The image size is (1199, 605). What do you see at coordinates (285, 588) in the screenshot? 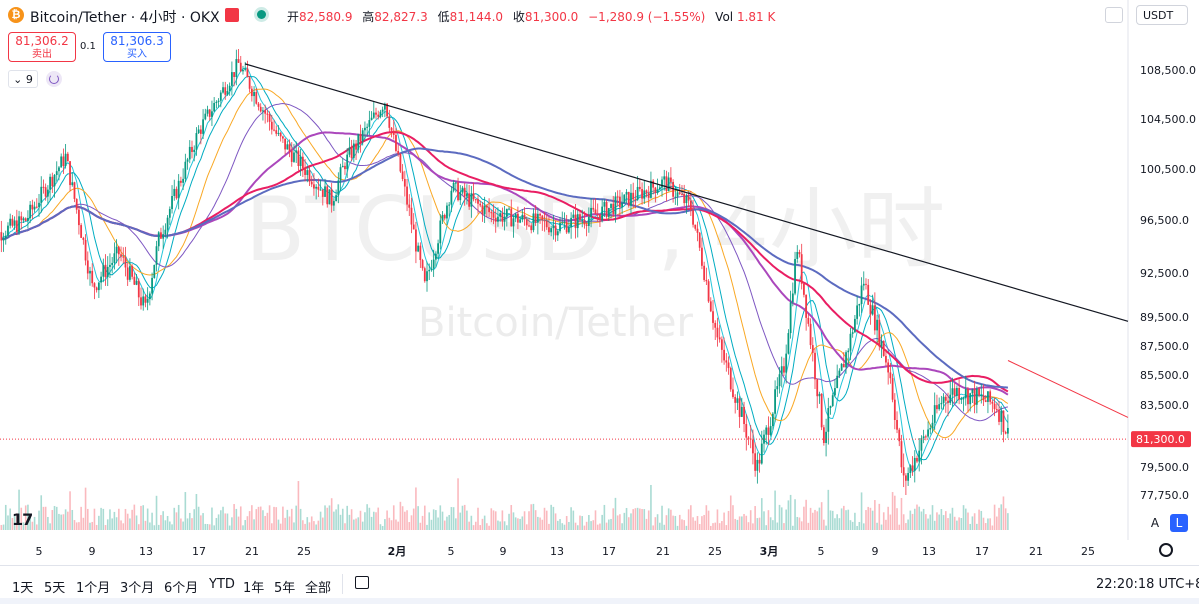
I see `range-button: 5年` at bounding box center [285, 588].